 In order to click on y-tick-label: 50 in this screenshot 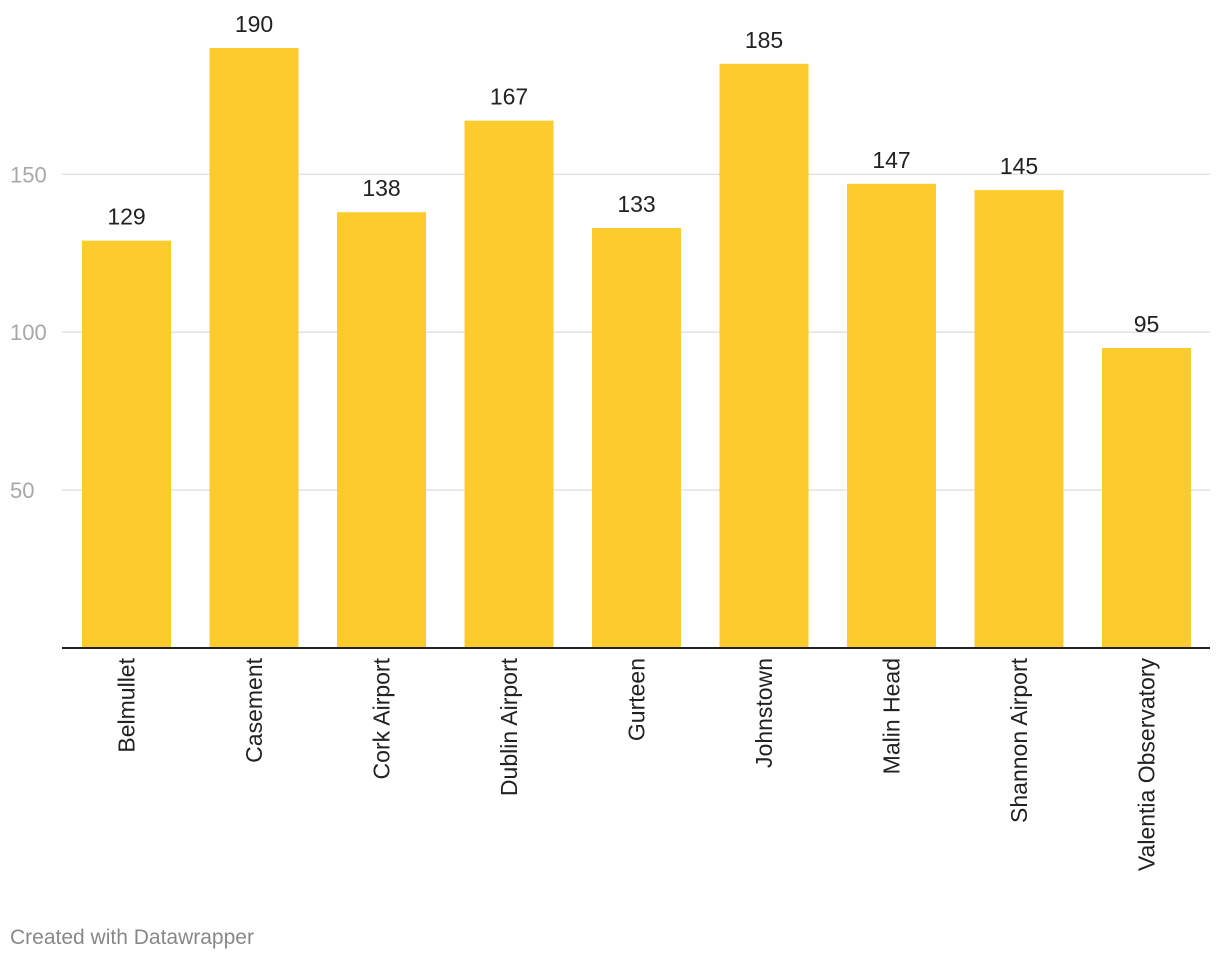, I will do `click(22, 490)`.